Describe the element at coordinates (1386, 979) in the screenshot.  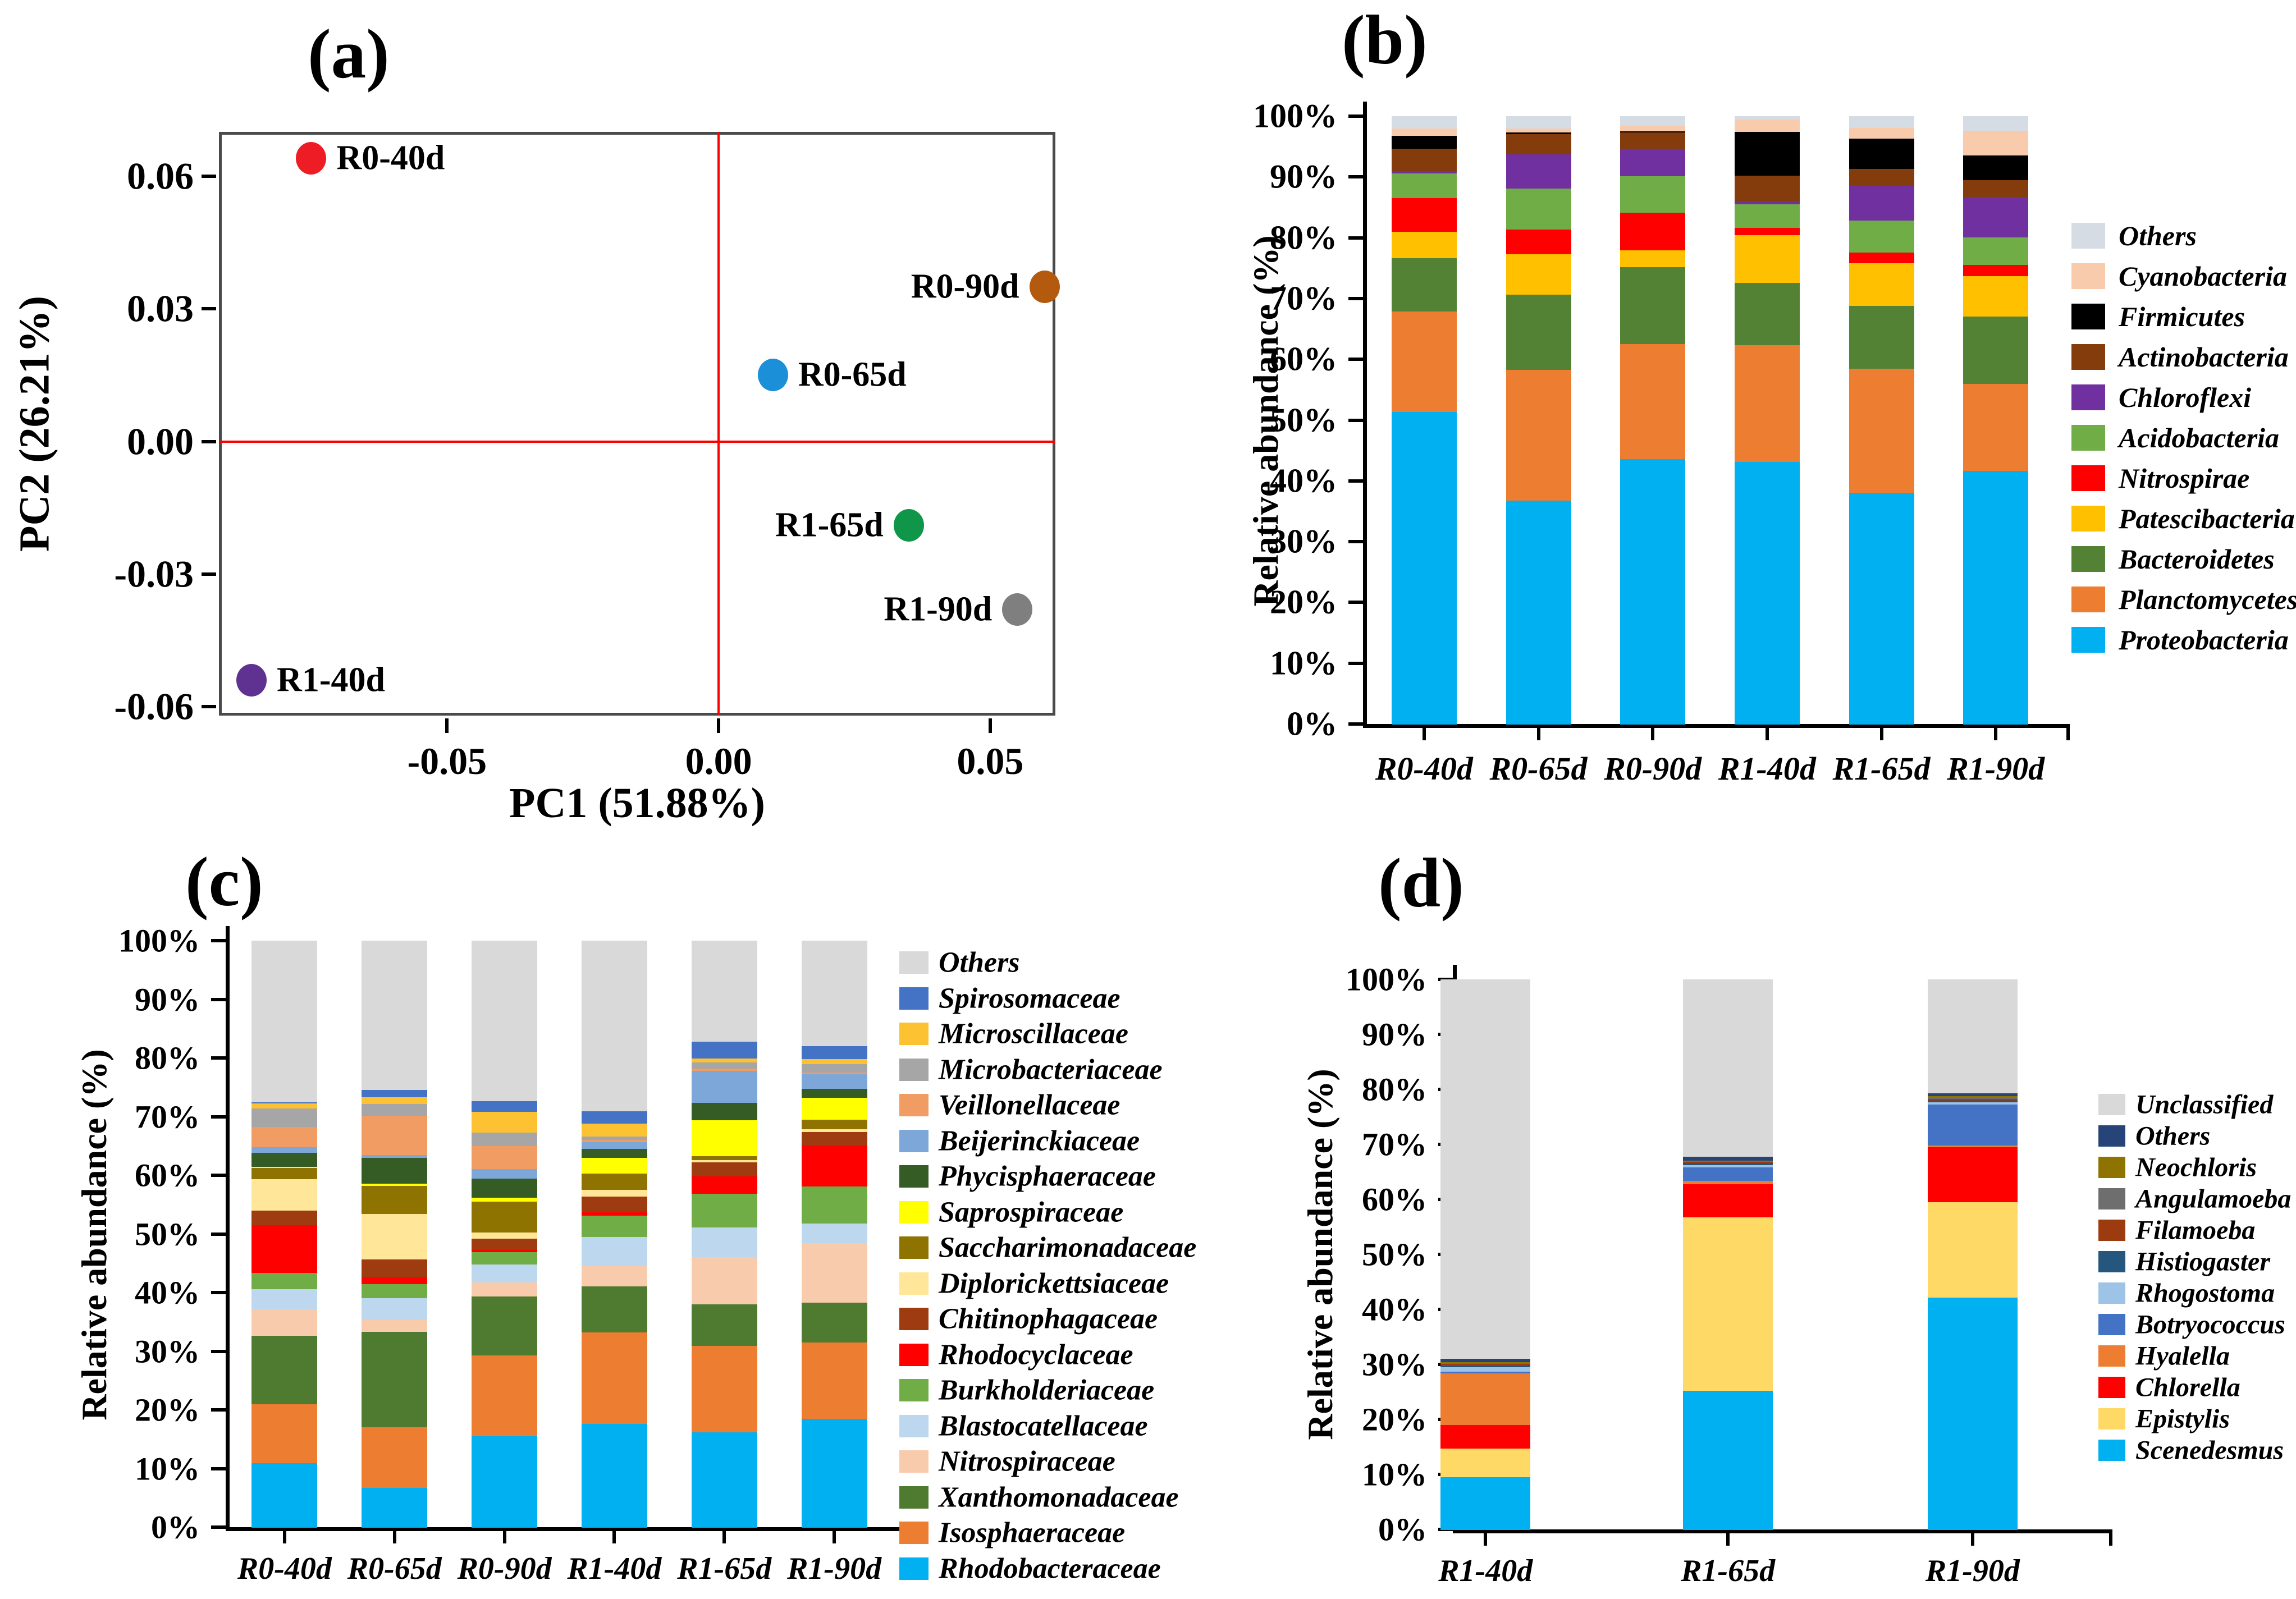
I see `y-tick-label: 100%` at that location.